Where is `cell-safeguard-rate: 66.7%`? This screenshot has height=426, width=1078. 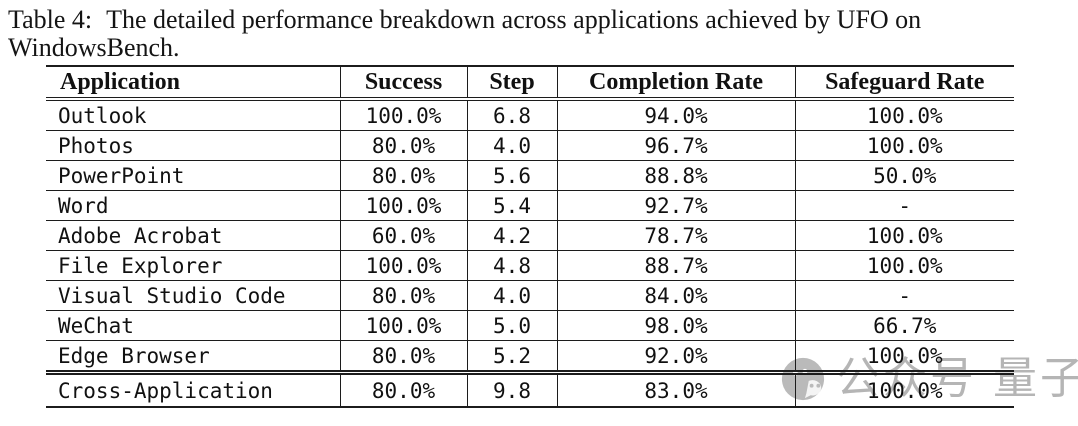
cell-safeguard-rate: 66.7% is located at coordinates (904, 325).